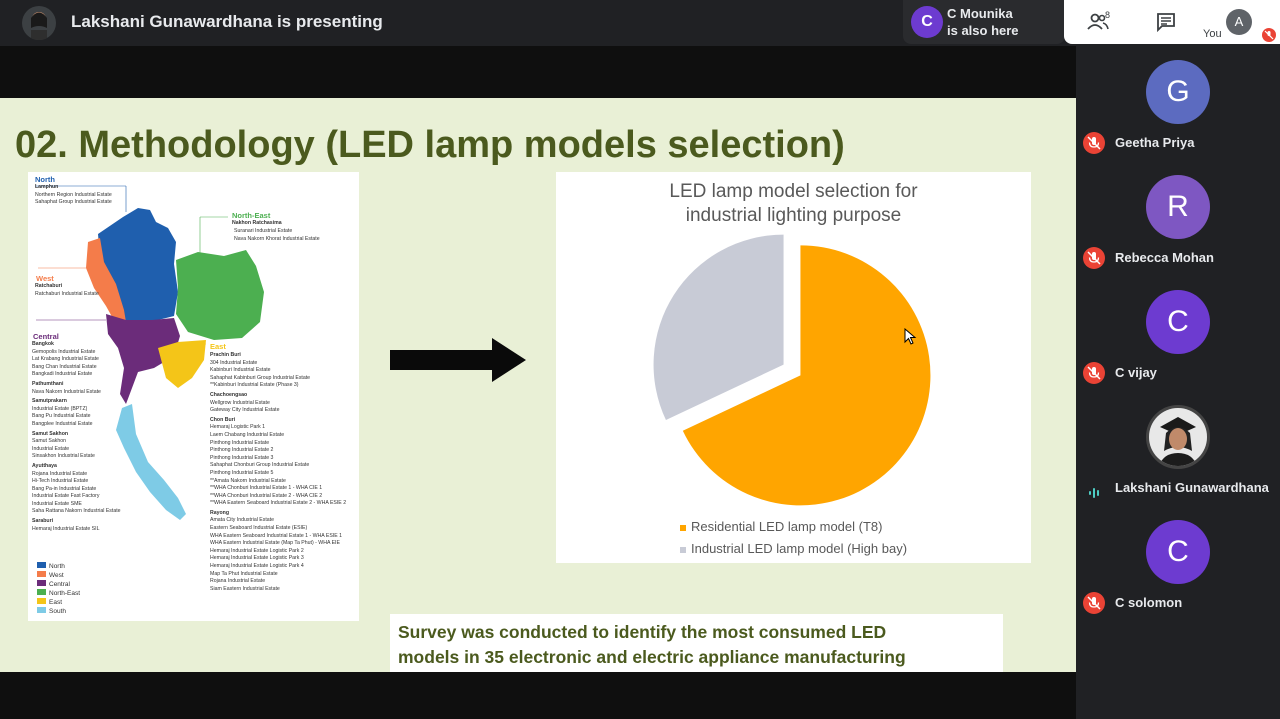 The width and height of the screenshot is (1280, 719). Describe the element at coordinates (793, 549) in the screenshot. I see `legend-item: Industrial LED lamp model (High bay)` at that location.